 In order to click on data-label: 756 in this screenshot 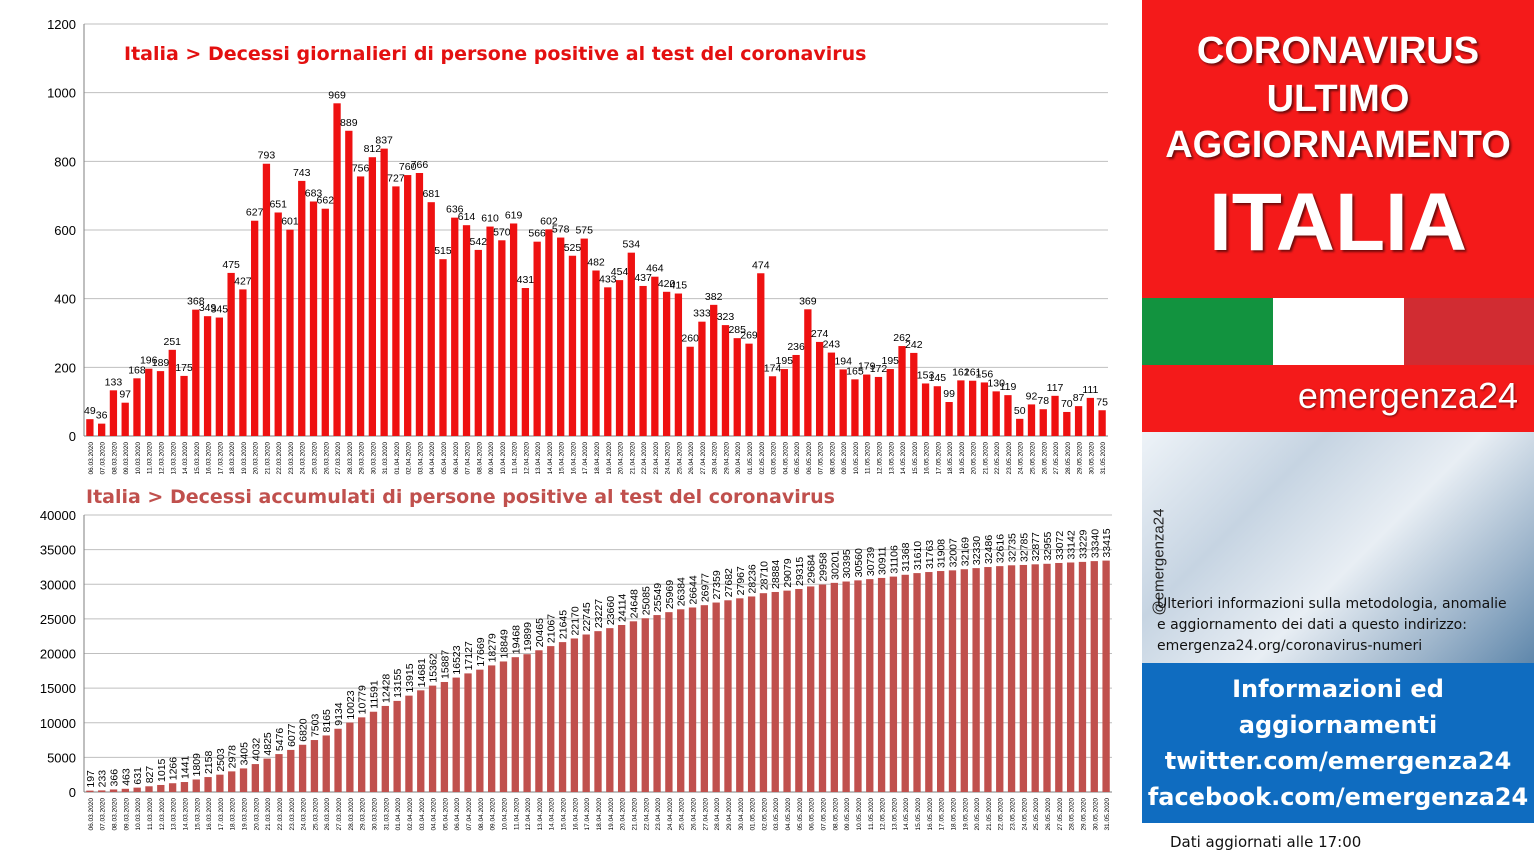, I will do `click(361, 168)`.